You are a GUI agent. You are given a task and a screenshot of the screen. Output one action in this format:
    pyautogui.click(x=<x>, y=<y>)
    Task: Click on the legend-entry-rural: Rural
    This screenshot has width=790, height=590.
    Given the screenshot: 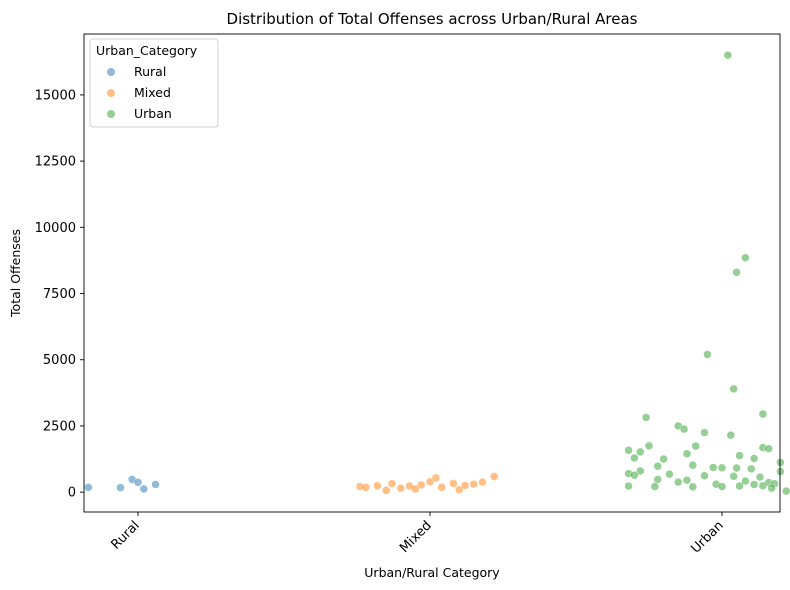 What is the action you would take?
    pyautogui.click(x=136, y=71)
    